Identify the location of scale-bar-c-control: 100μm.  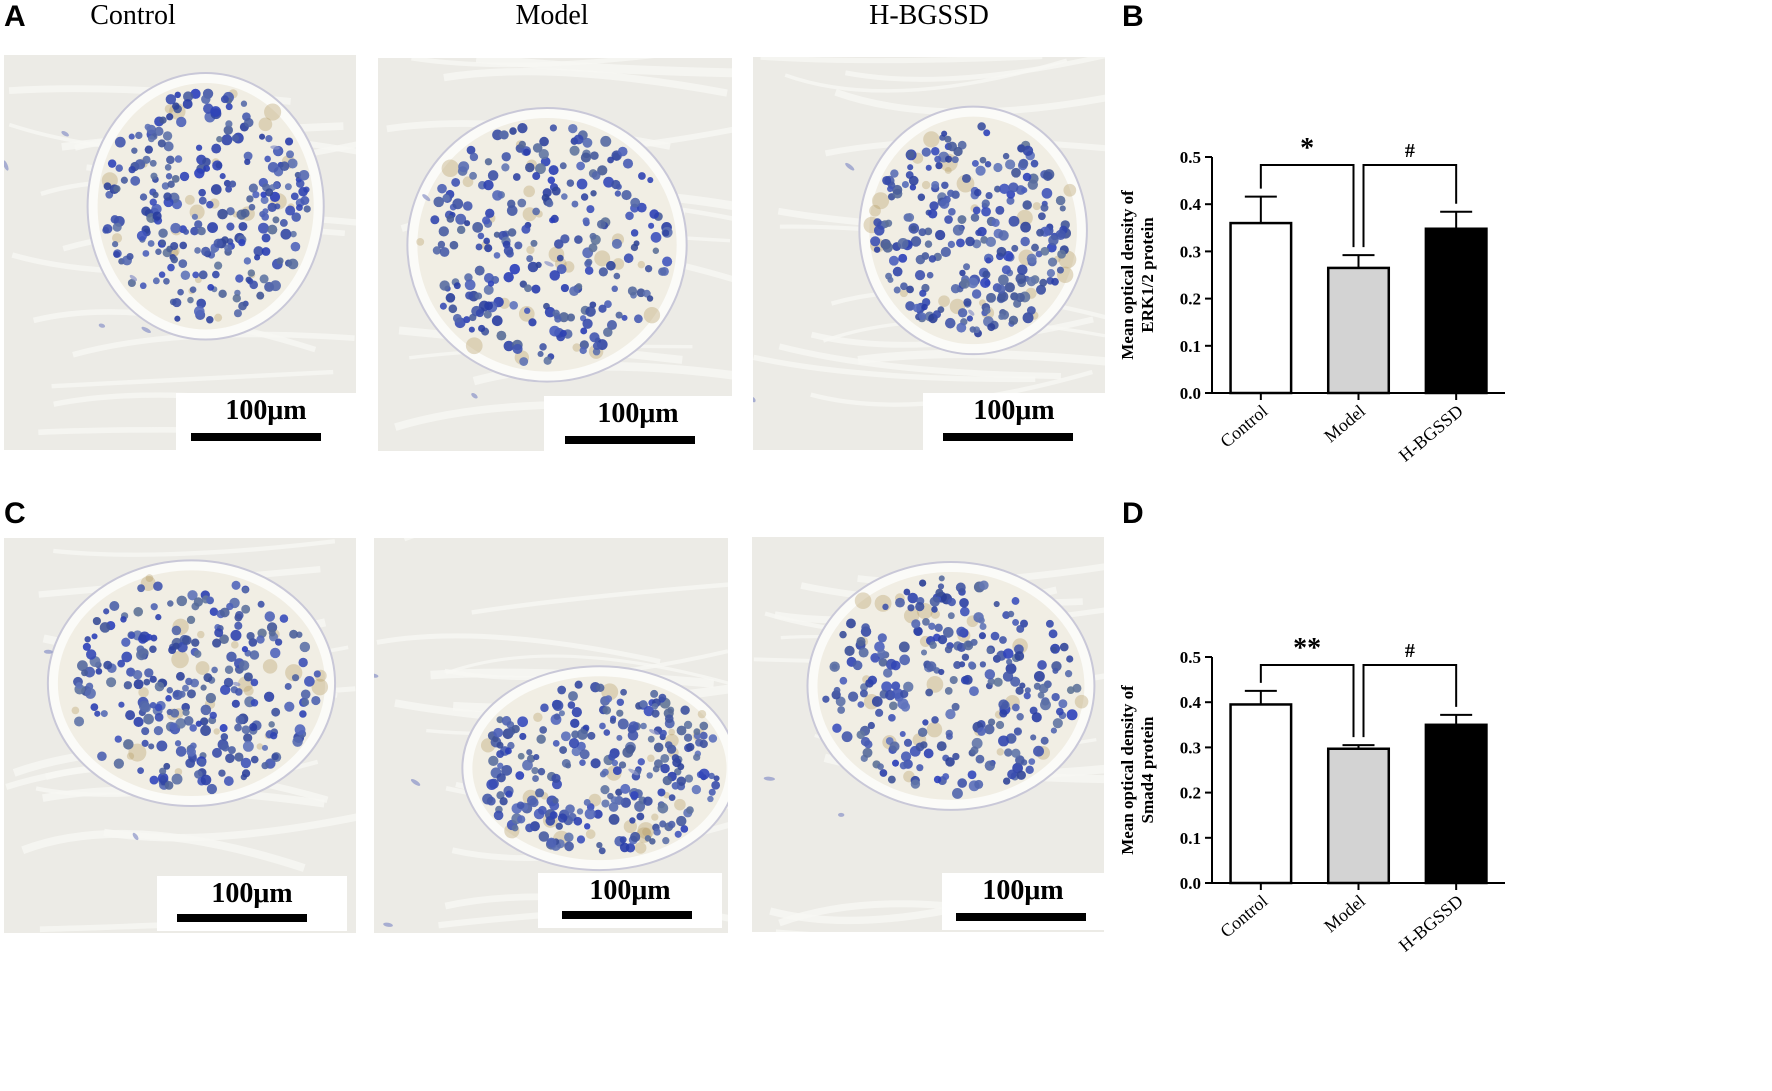
(252, 903).